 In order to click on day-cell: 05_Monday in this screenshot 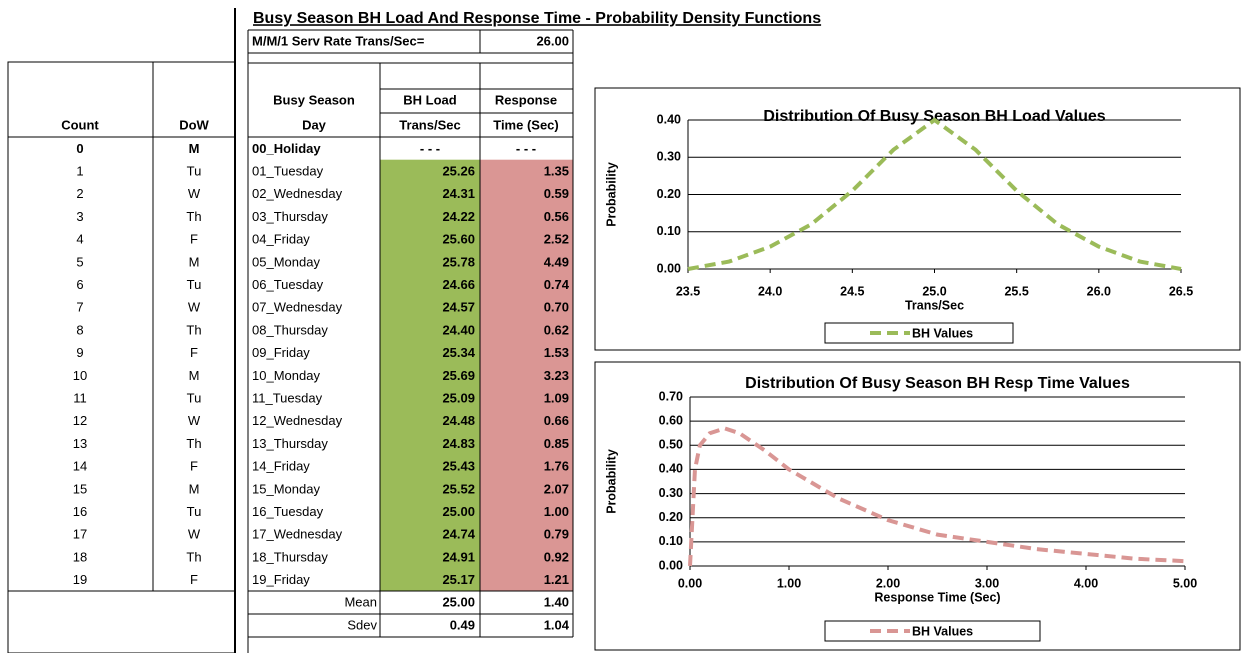, I will do `click(286, 261)`.